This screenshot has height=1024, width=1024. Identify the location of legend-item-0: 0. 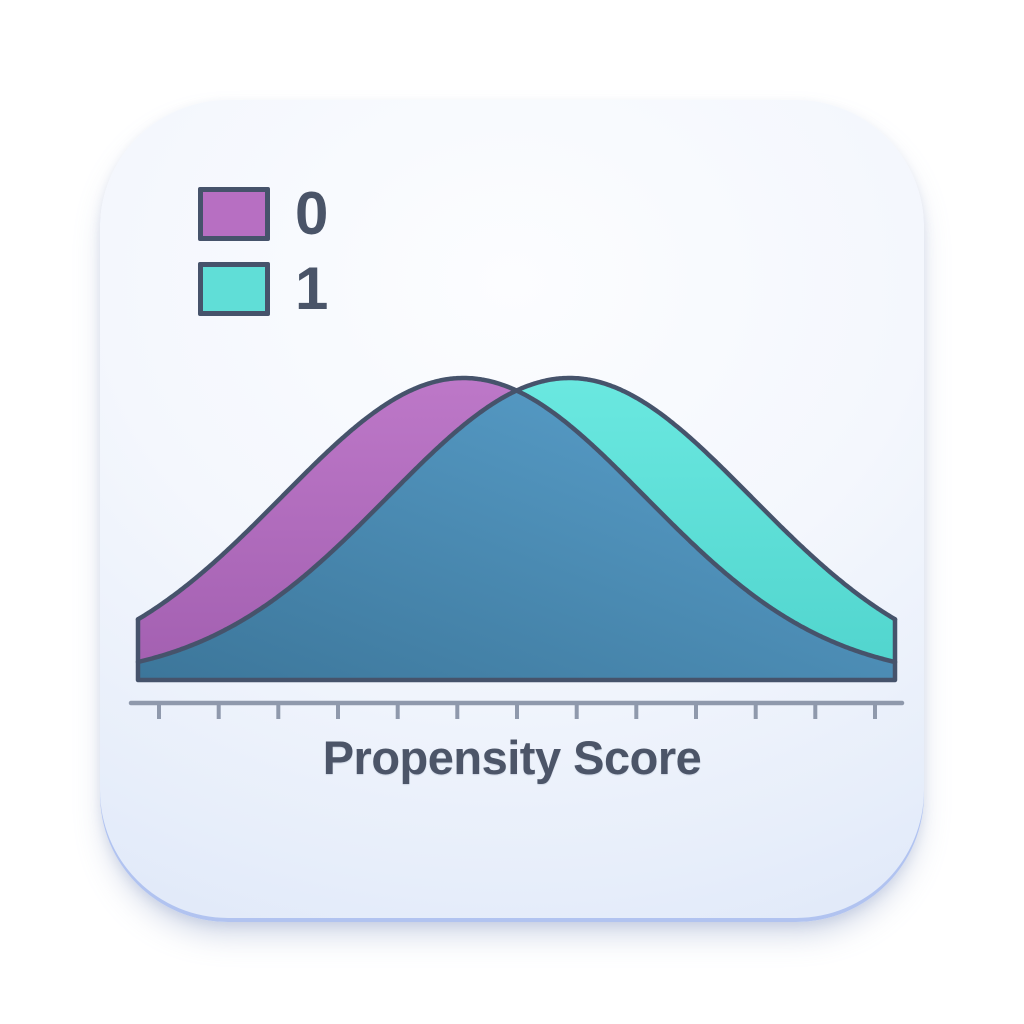
(263, 213).